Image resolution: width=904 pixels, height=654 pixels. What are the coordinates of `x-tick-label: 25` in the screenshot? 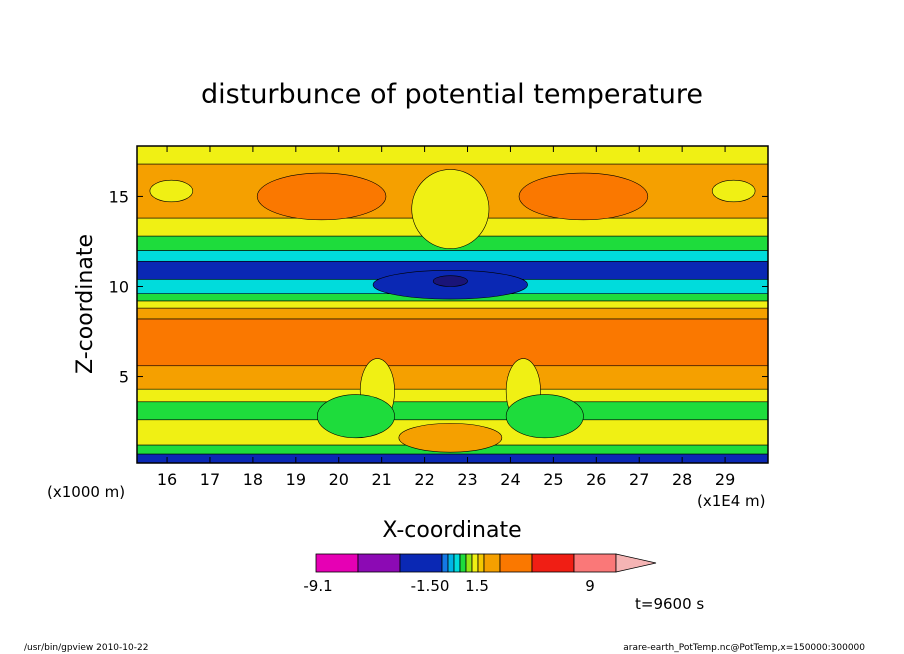 It's located at (553, 479).